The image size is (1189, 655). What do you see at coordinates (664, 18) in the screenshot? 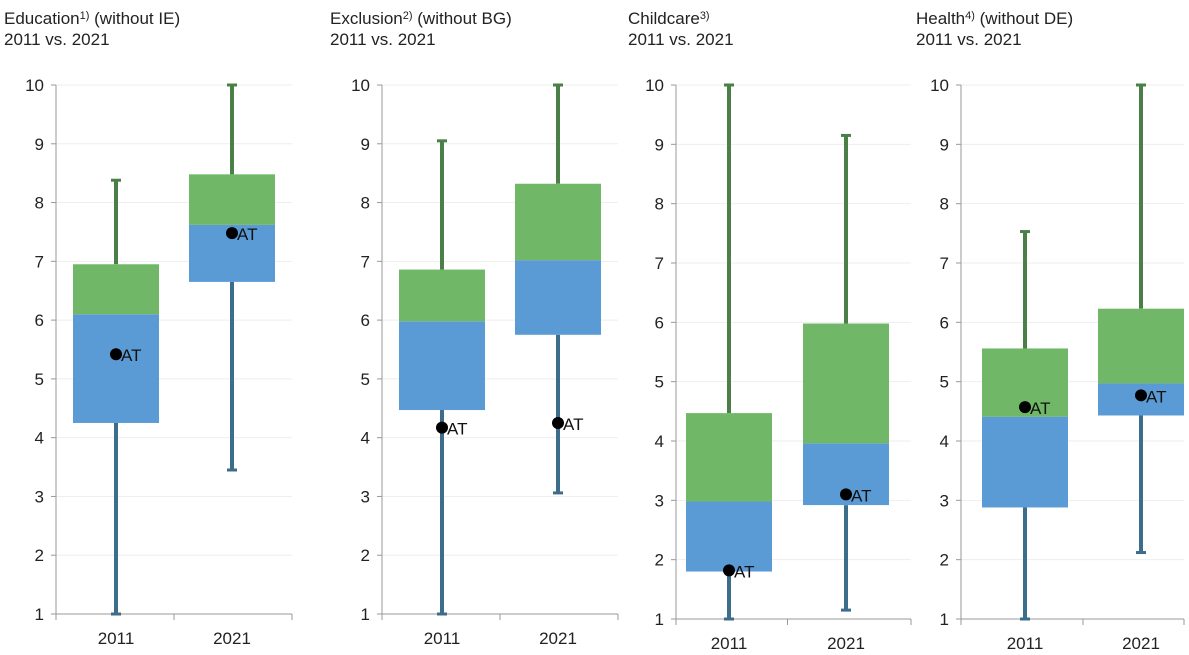
I see `title-text: Childcare` at bounding box center [664, 18].